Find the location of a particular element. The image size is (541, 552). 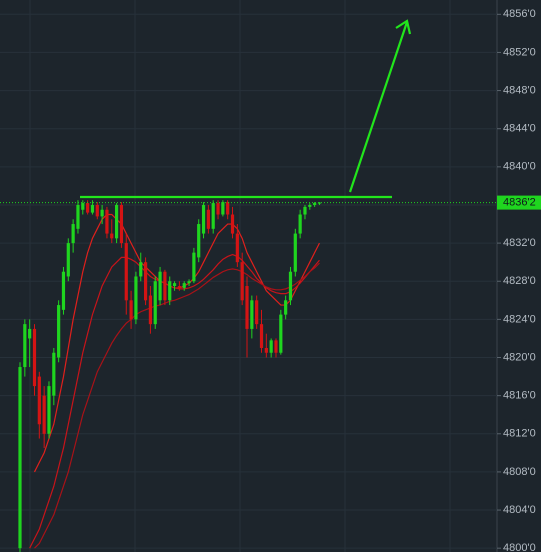

last-price-box is located at coordinates (519, 202).